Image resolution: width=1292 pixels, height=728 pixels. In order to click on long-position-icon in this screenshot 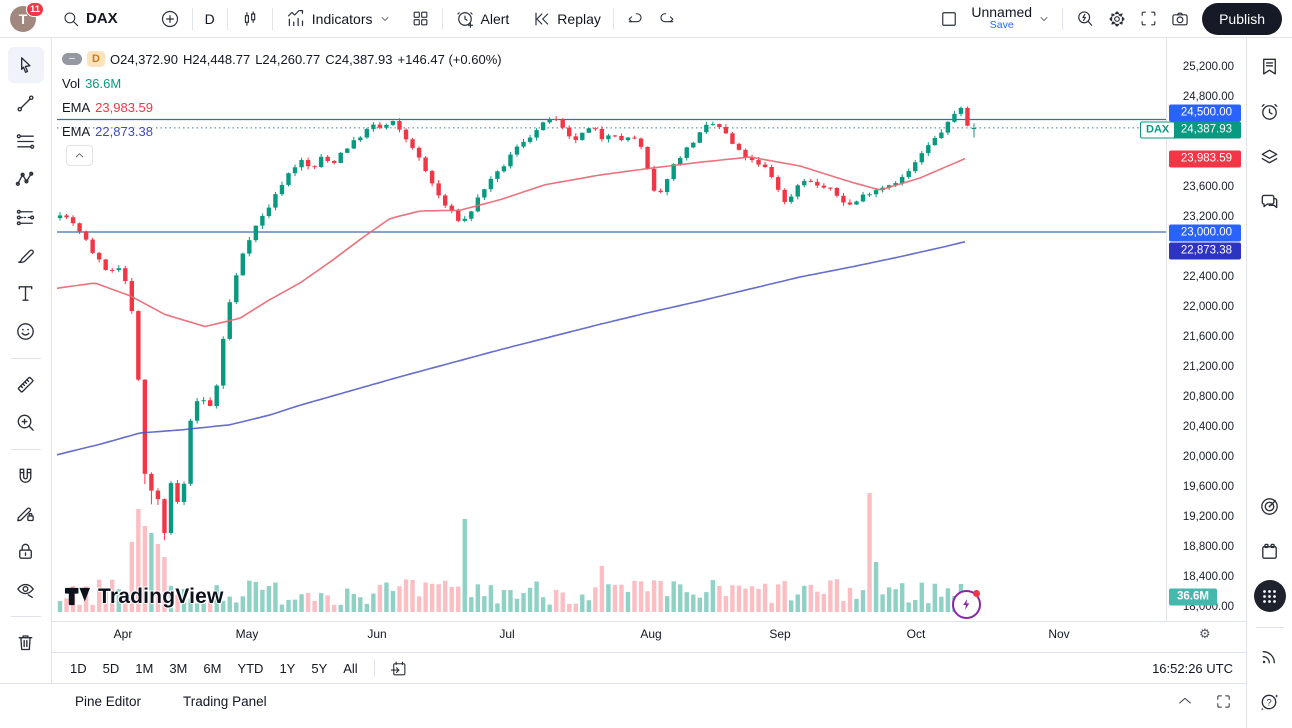, I will do `click(25, 217)`.